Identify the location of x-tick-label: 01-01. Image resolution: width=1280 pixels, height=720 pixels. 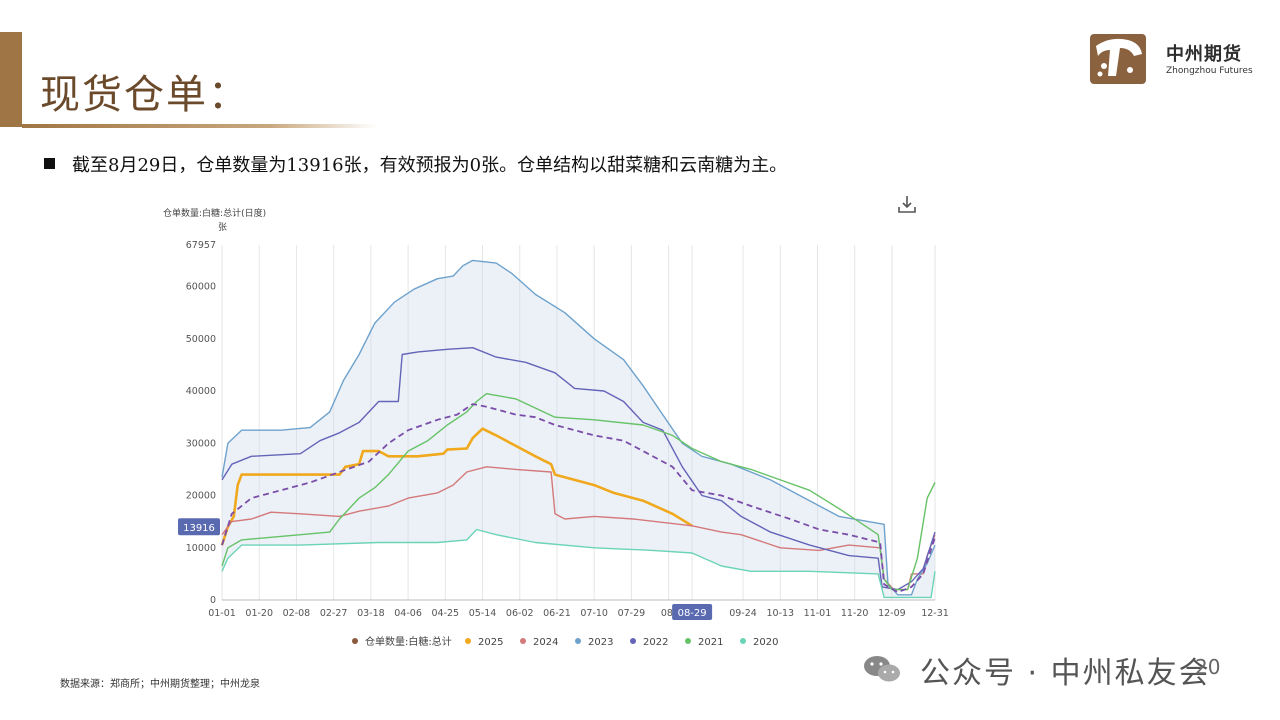
(222, 613).